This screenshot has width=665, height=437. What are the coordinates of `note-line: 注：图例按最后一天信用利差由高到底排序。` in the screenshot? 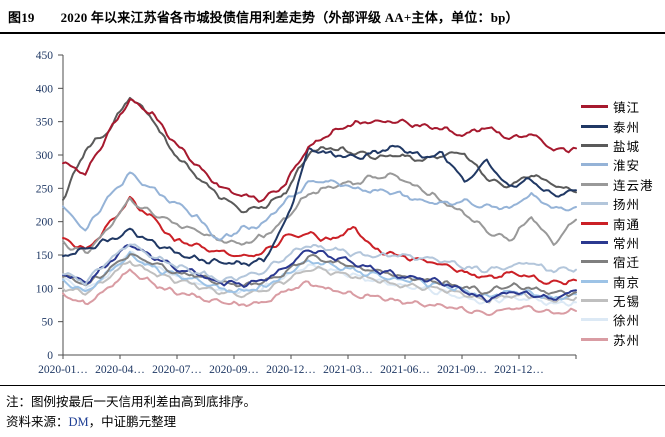 It's located at (131, 402).